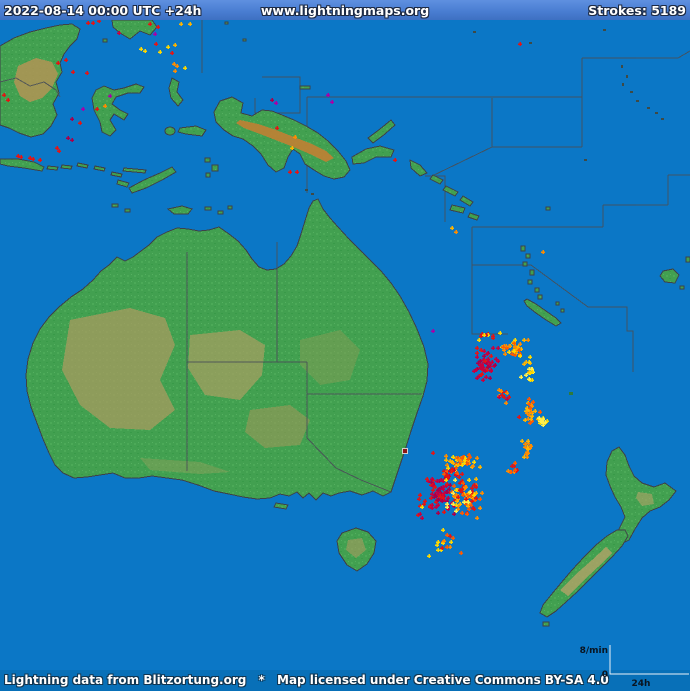 Image resolution: width=690 pixels, height=691 pixels. What do you see at coordinates (634, 667) in the screenshot?
I see `strike-rate-histogram: 8/min 0 24h` at bounding box center [634, 667].